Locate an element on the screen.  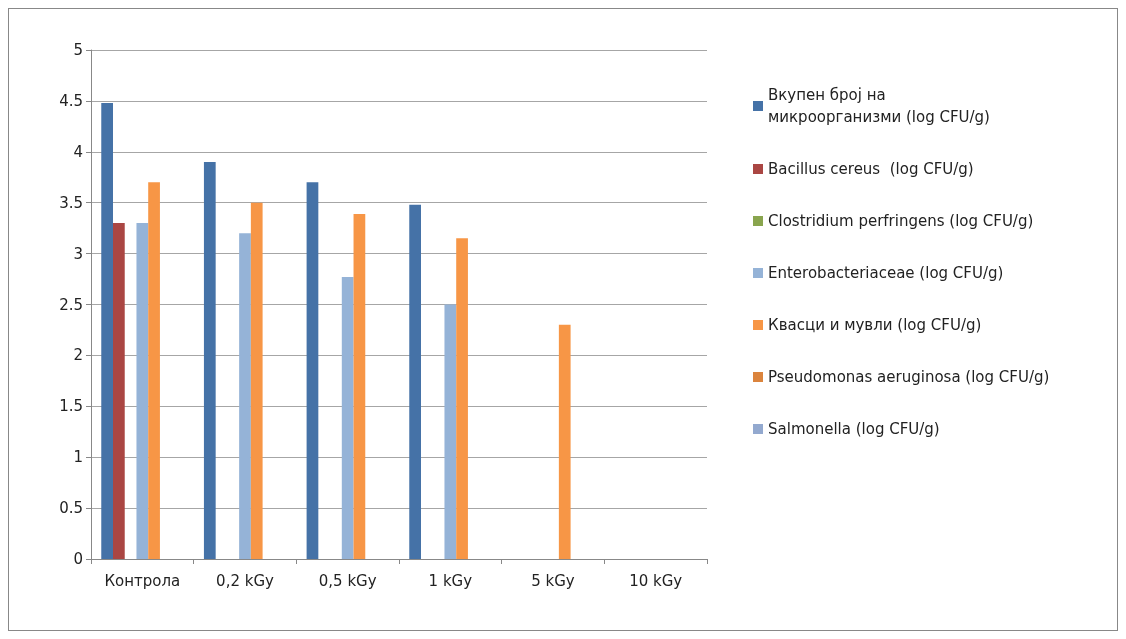
x-tick-label: 0,2 kGy is located at coordinates (245, 580).